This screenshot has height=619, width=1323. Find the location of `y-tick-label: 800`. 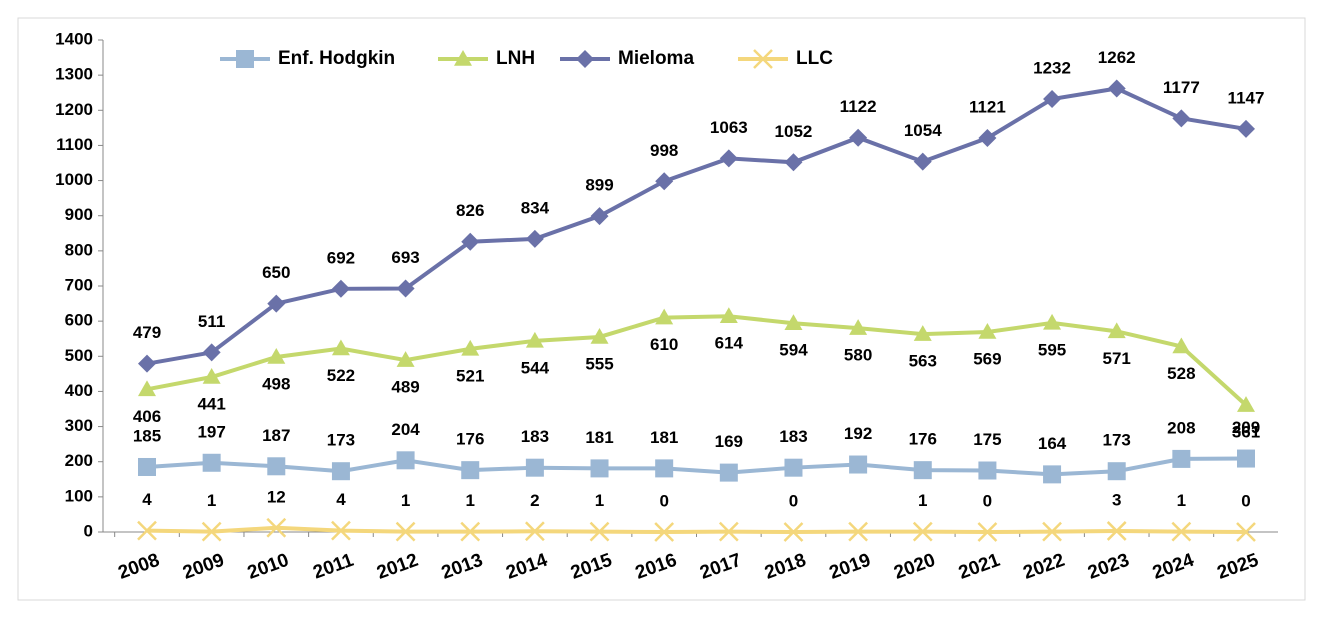

y-tick-label: 800 is located at coordinates (79, 249).